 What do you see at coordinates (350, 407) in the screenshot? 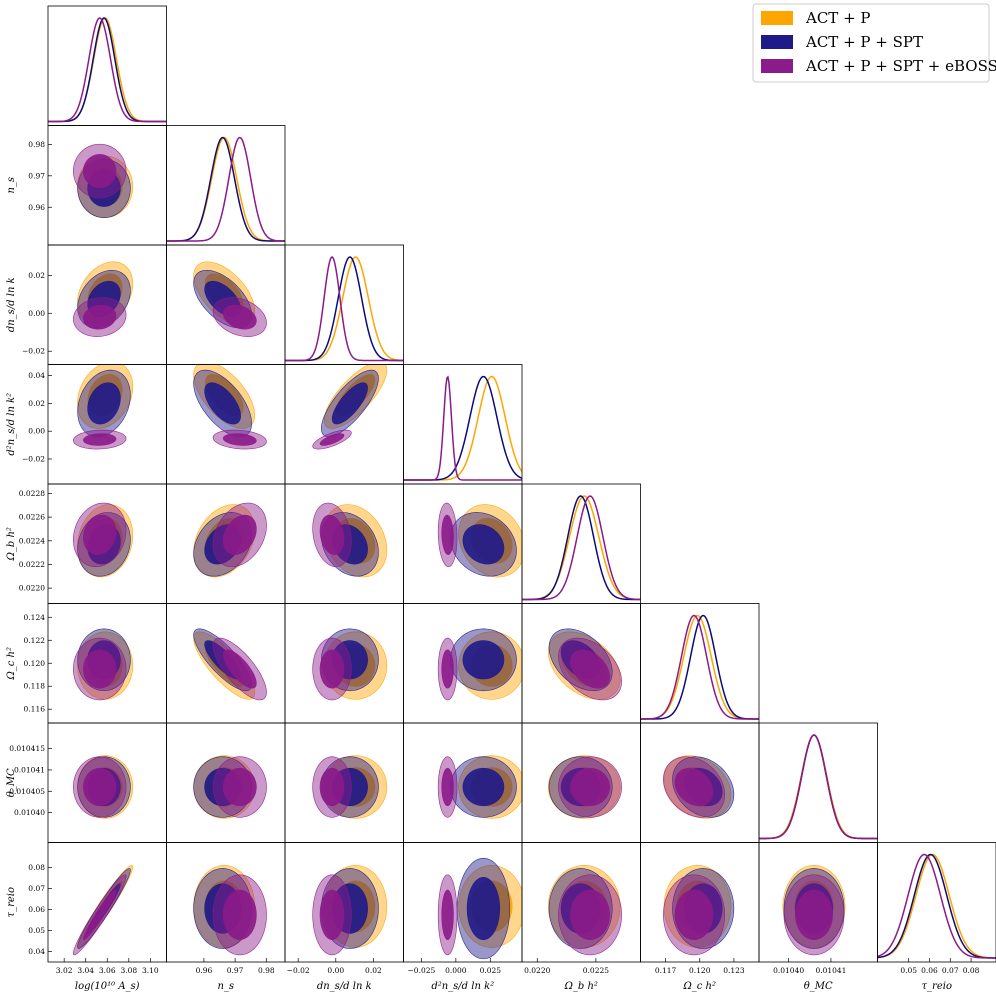
I see `panel-run-runrun` at bounding box center [350, 407].